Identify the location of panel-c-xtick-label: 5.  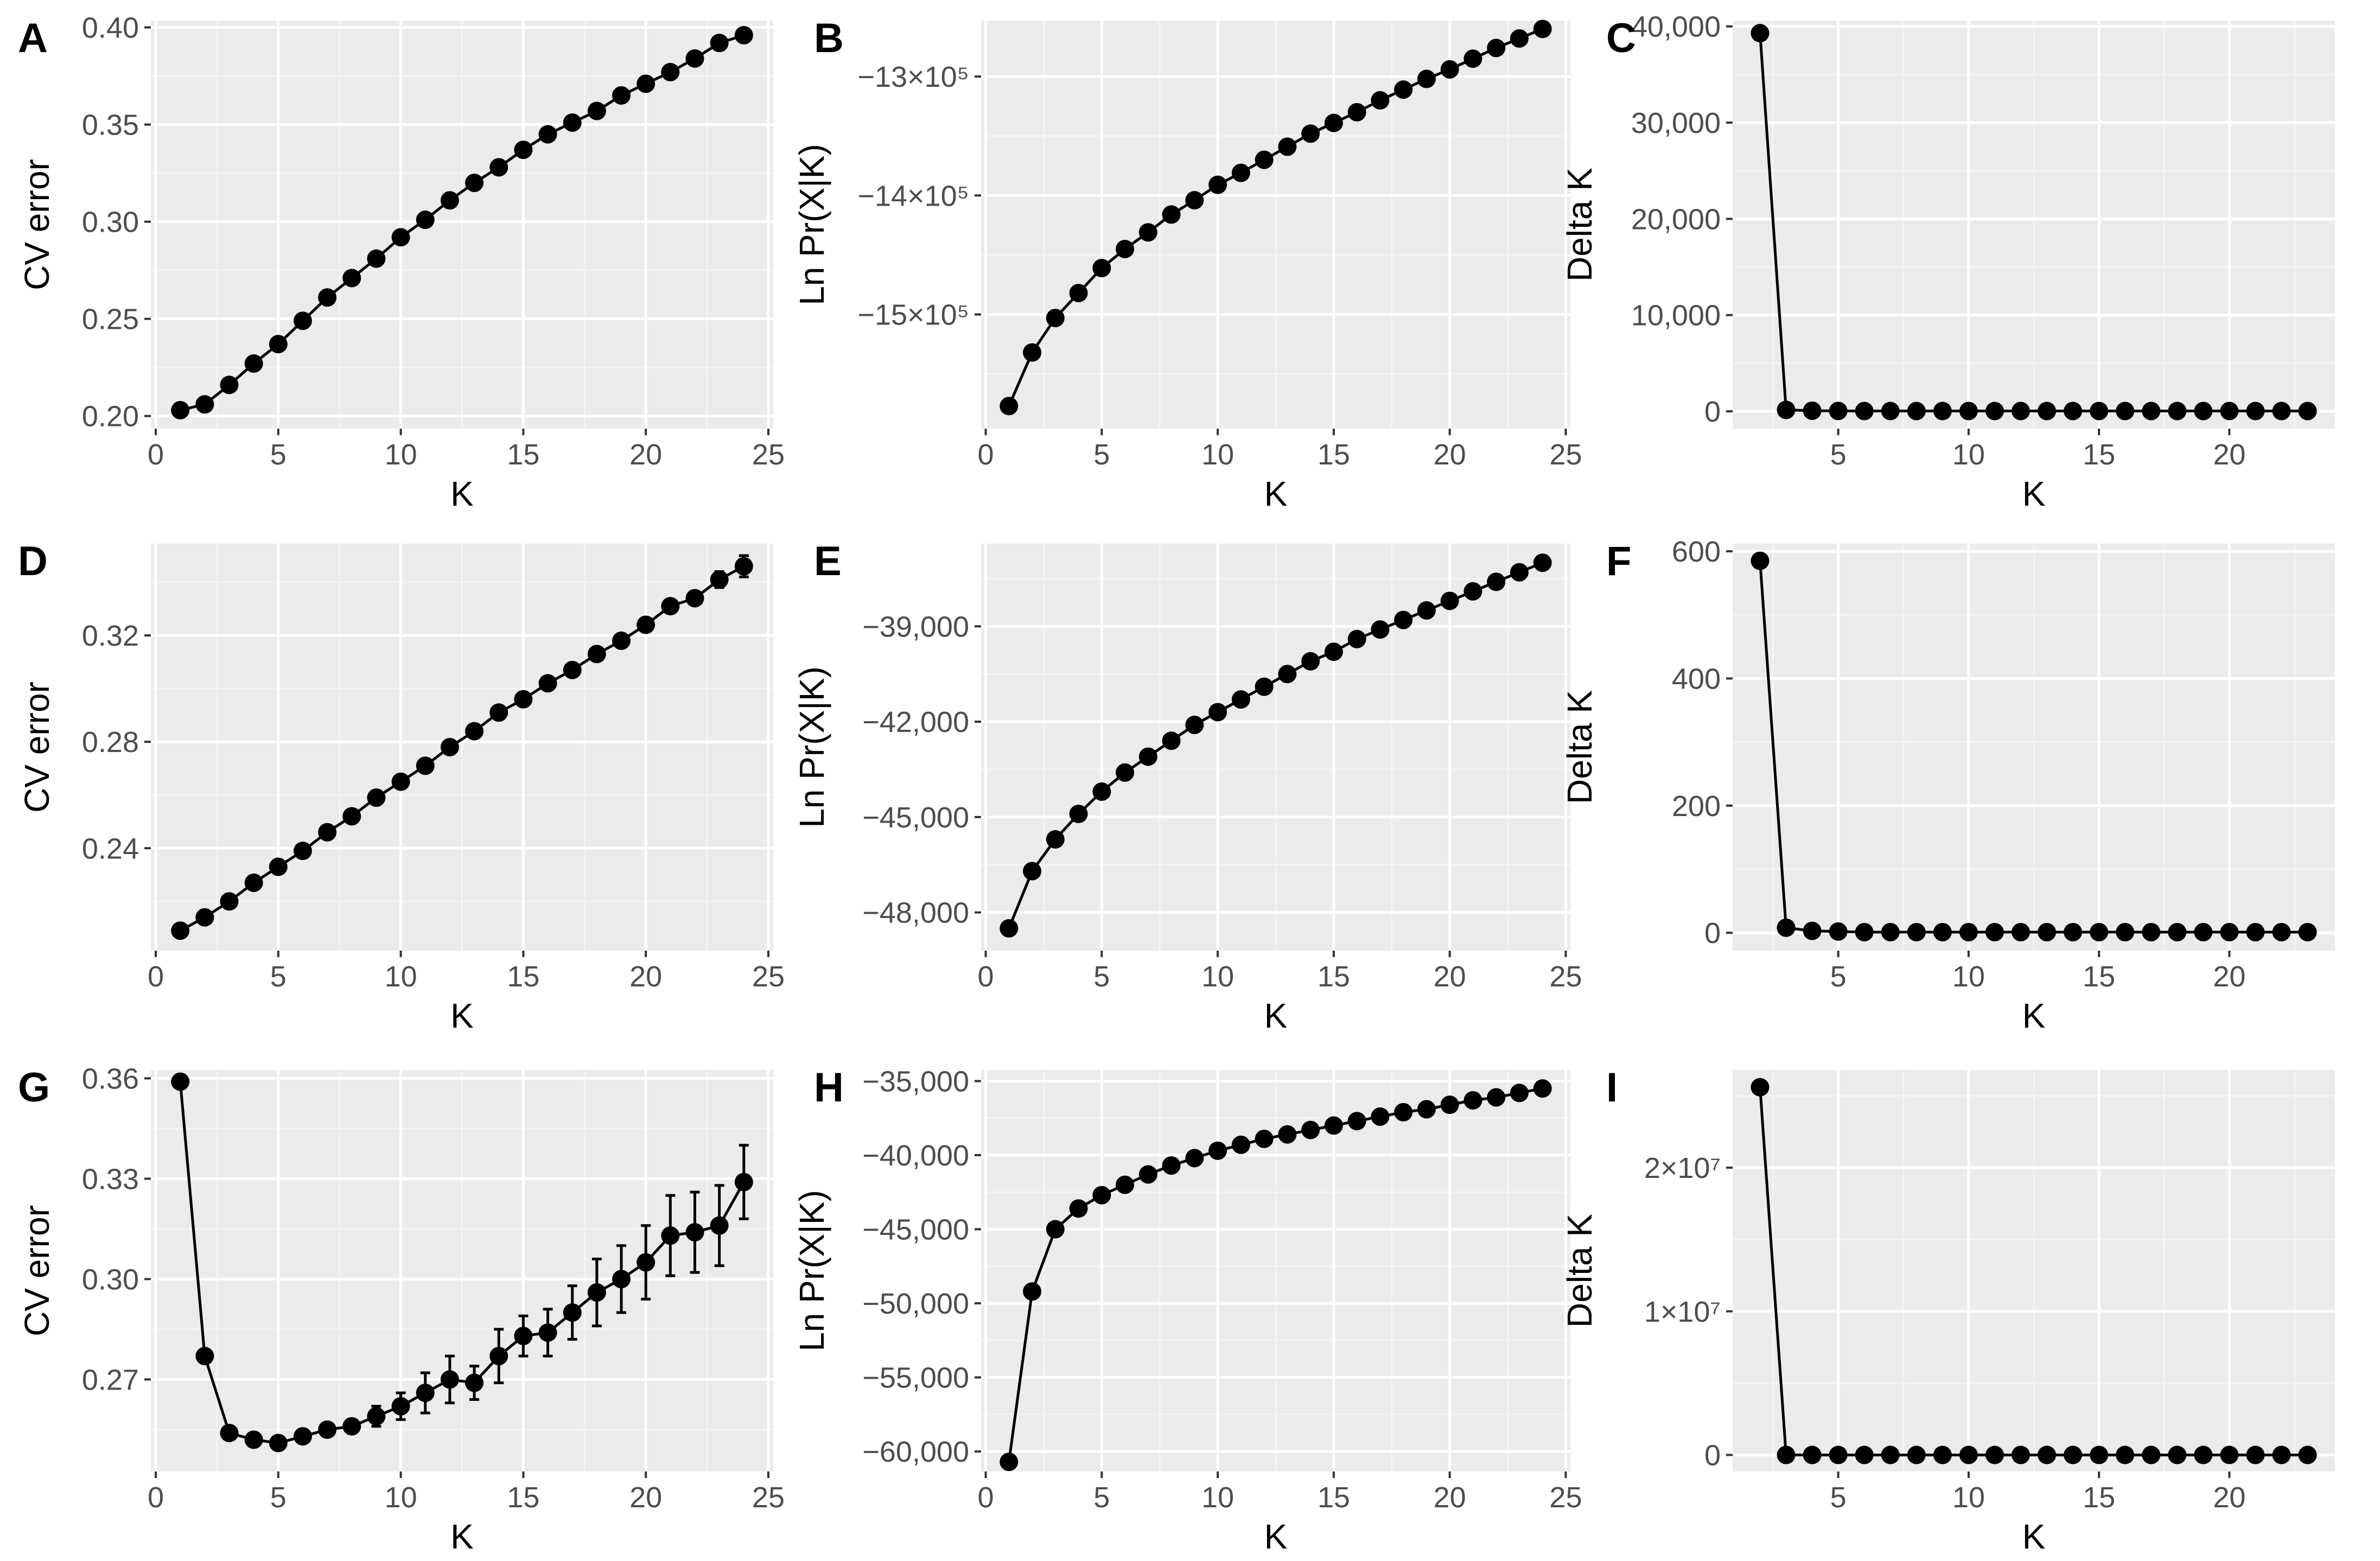
(1838, 454).